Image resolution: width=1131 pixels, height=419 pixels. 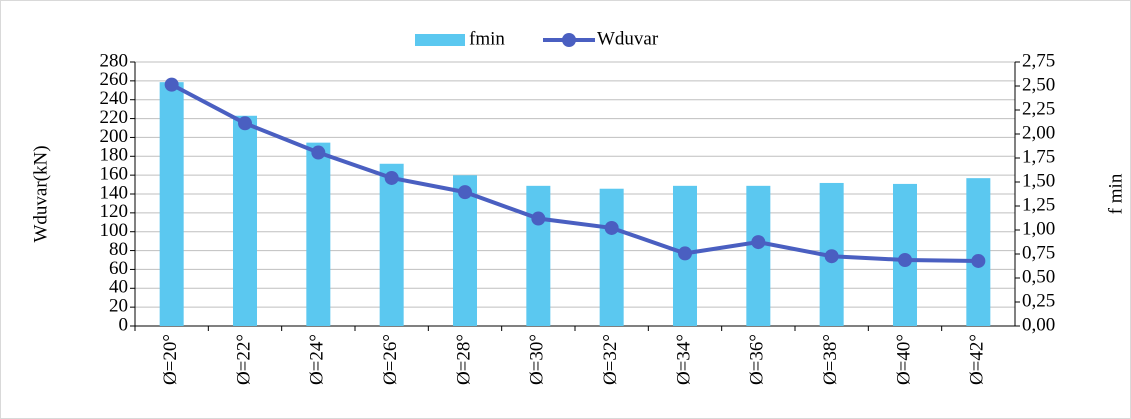 What do you see at coordinates (1038, 84) in the screenshot?
I see `y2-tick-label: 2,50` at bounding box center [1038, 84].